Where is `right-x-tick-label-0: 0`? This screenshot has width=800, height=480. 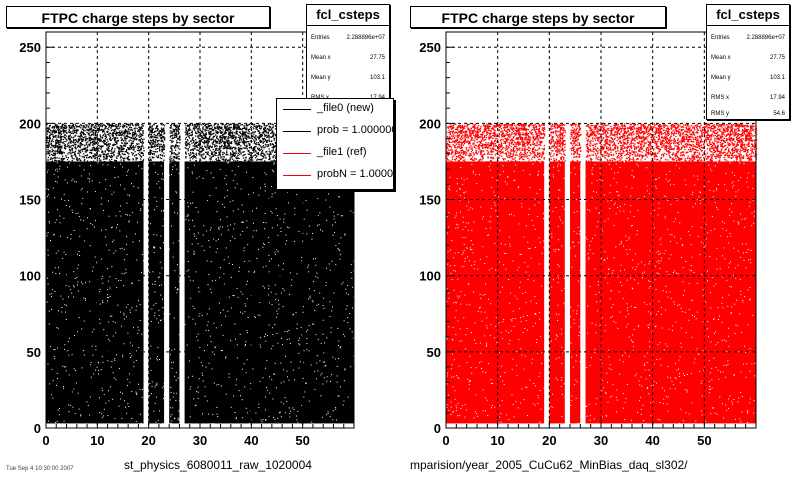 right-x-tick-label-0: 0 is located at coordinates (445, 440).